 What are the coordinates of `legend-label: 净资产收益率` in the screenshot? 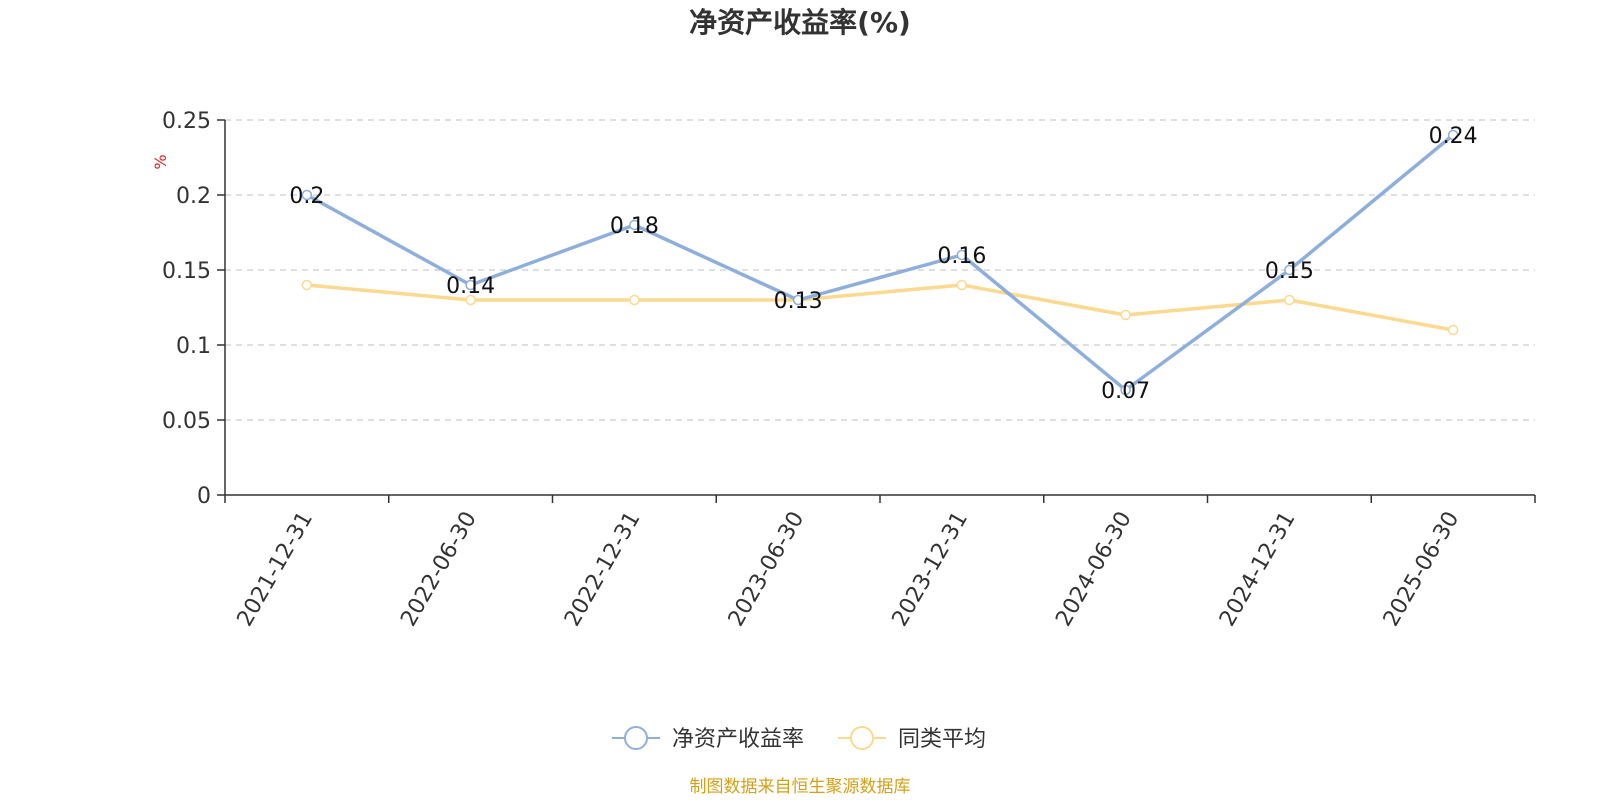 It's located at (738, 739).